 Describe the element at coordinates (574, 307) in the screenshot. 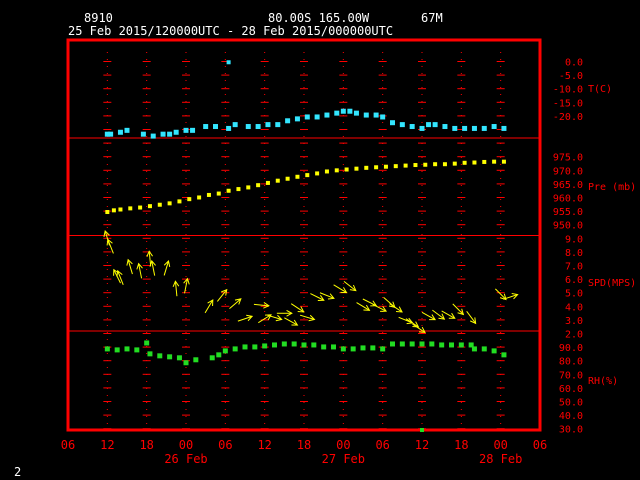

I see `y-tick-label: 4.0` at that location.